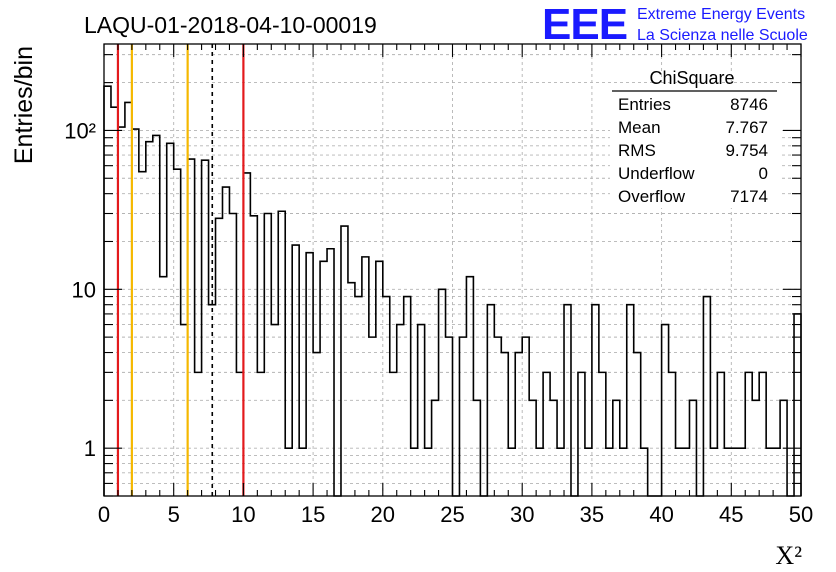 The height and width of the screenshot is (572, 836). Describe the element at coordinates (652, 196) in the screenshot. I see `stats-row-label: Overflow` at that location.